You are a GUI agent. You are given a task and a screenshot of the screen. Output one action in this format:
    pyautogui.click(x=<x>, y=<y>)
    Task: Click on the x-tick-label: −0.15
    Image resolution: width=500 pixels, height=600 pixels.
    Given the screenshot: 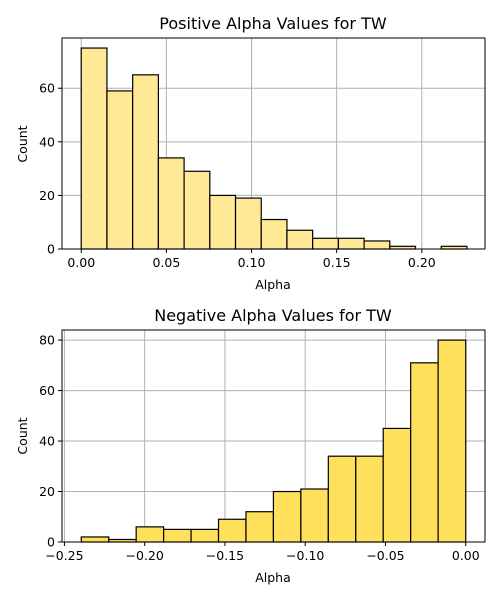 What is the action you would take?
    pyautogui.click(x=225, y=555)
    